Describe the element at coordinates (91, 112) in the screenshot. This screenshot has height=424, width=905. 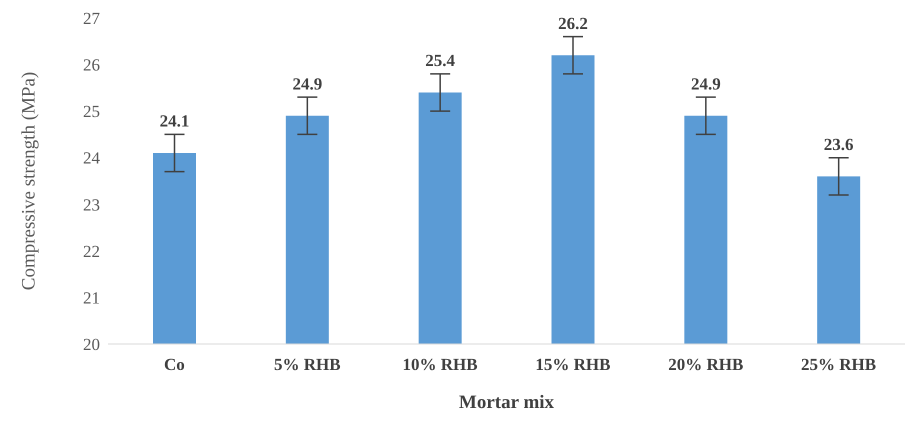
I see `y-tick-label: 25` at that location.